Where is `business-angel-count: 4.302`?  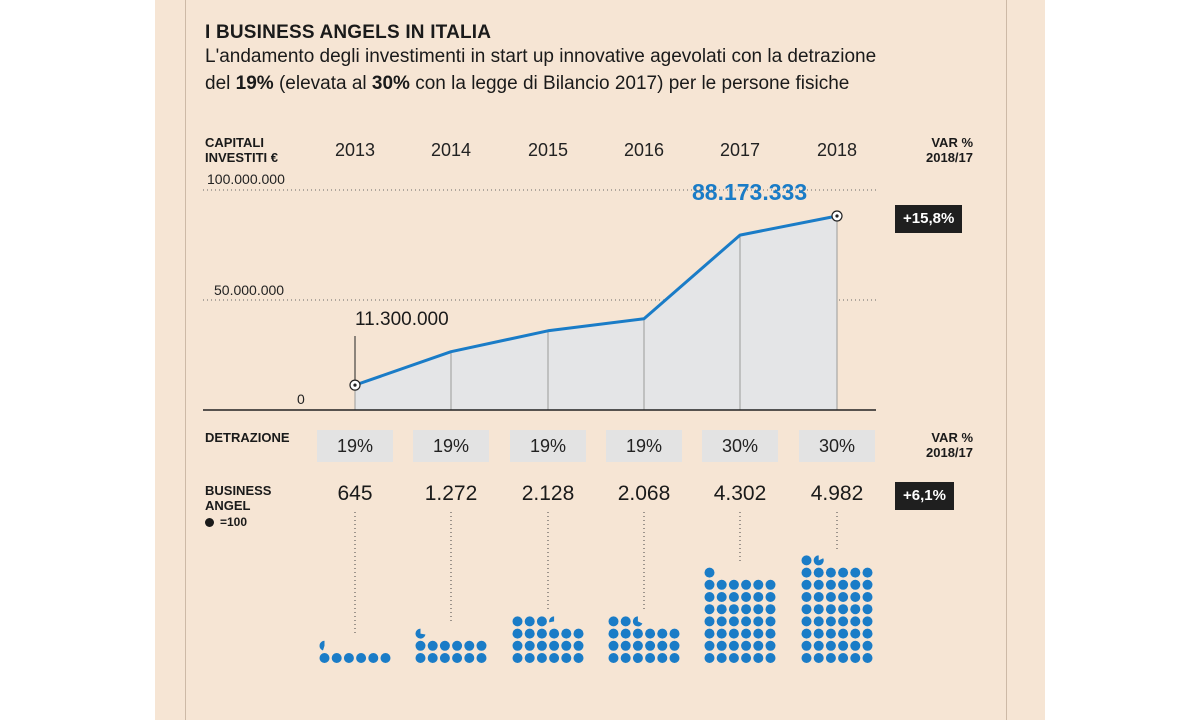 business-angel-count: 4.302 is located at coordinates (740, 493).